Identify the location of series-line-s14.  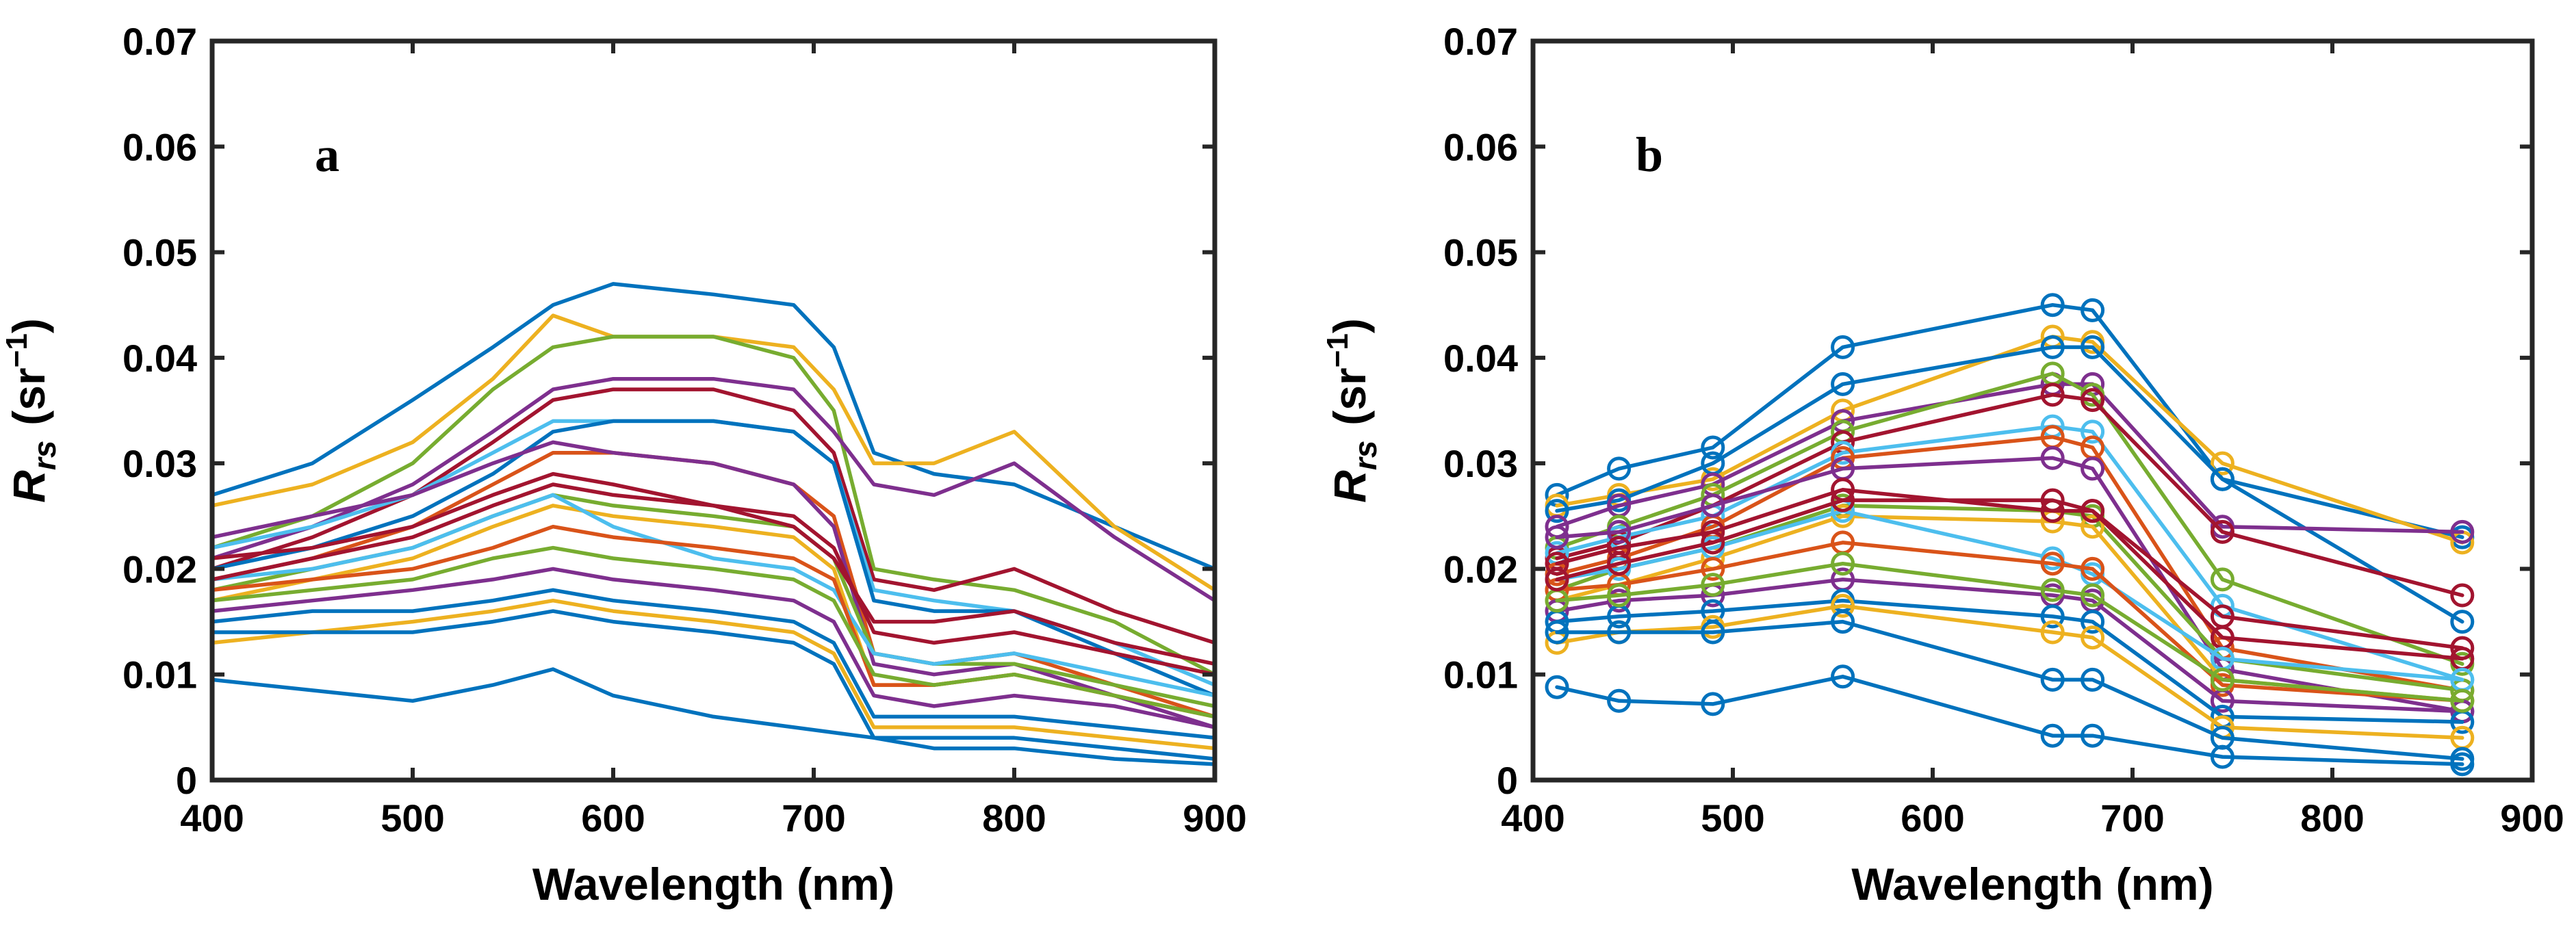
(2010, 622).